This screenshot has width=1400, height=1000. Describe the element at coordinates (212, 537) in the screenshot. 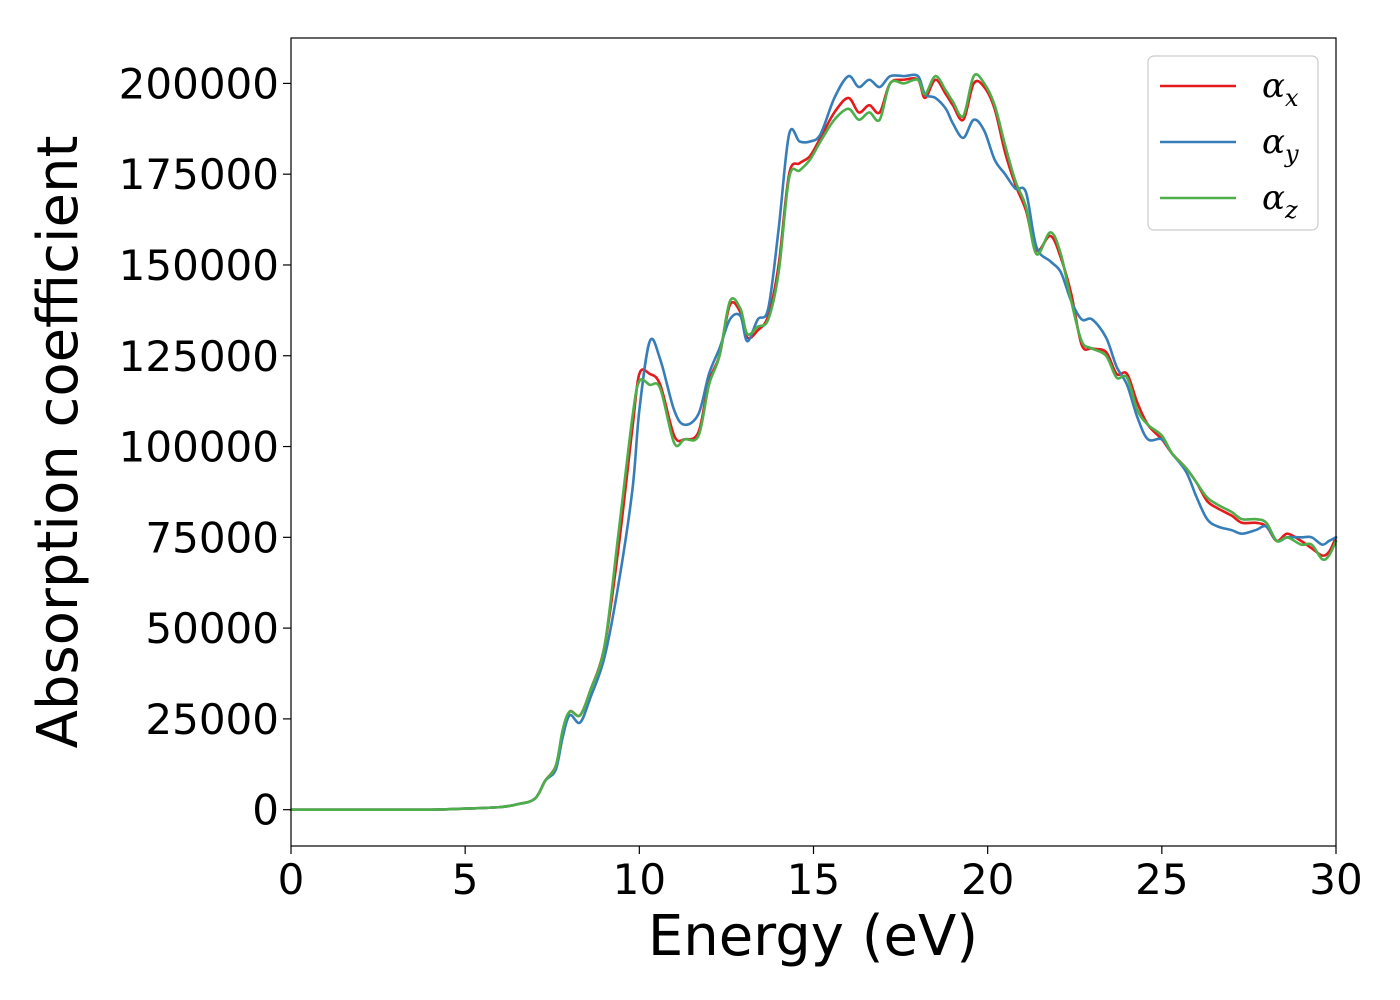

I see `y-tick-label: 75000` at that location.